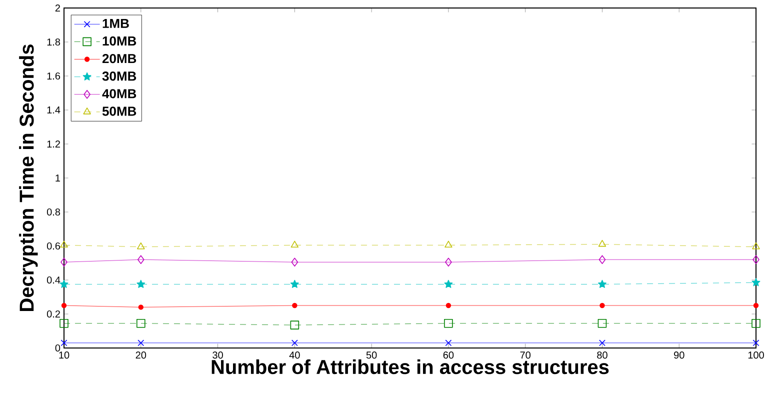 This screenshot has width=771, height=404. Describe the element at coordinates (53, 246) in the screenshot. I see `y-tick-label: 0.6` at that location.